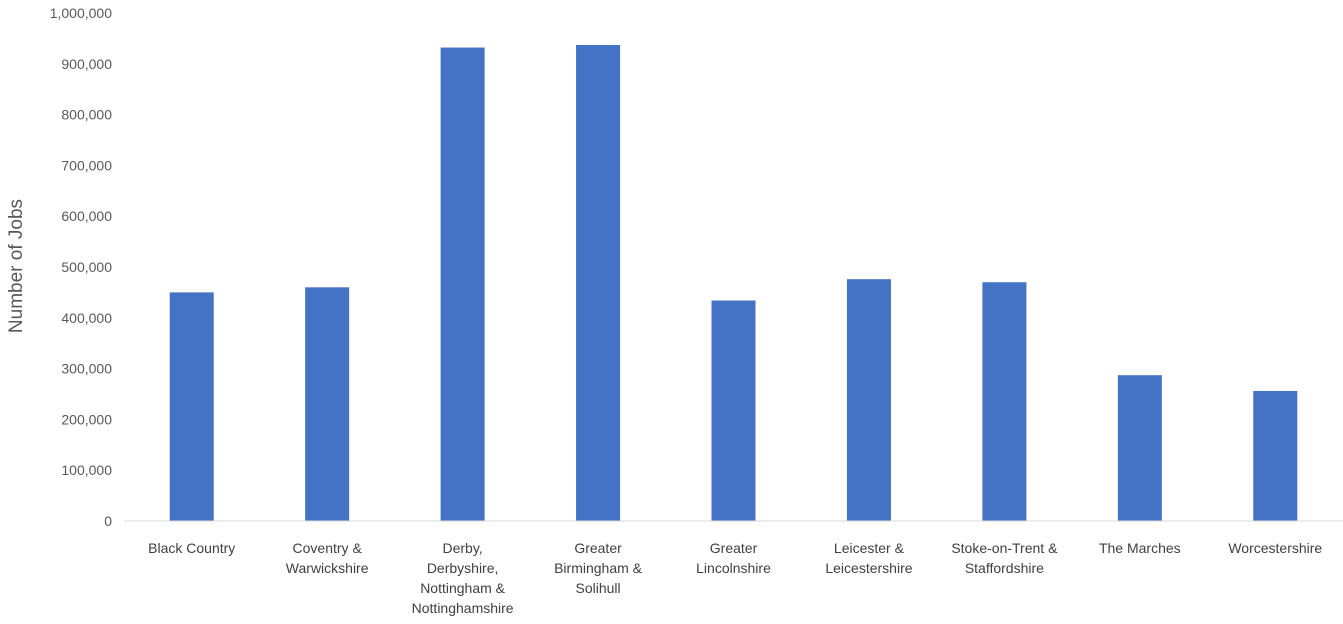 The height and width of the screenshot is (624, 1343). Describe the element at coordinates (1140, 548) in the screenshot. I see `x-category-label: The Marches` at that location.